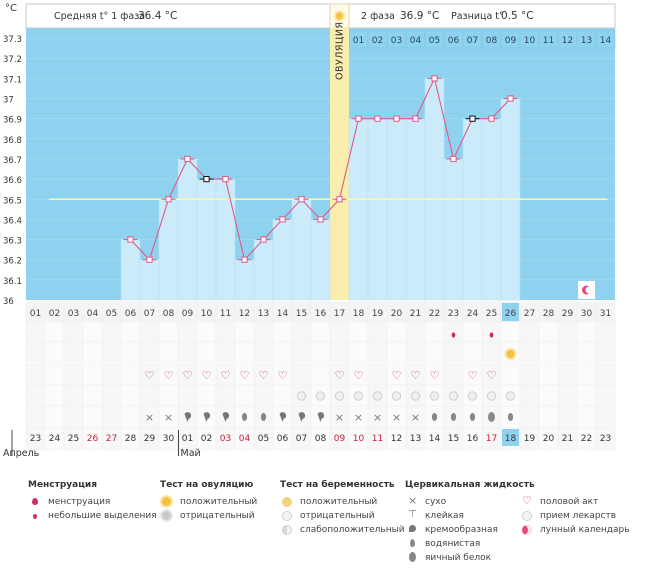 This screenshot has width=655, height=587. I want to click on ovulation-positive-icon, so click(167, 502).